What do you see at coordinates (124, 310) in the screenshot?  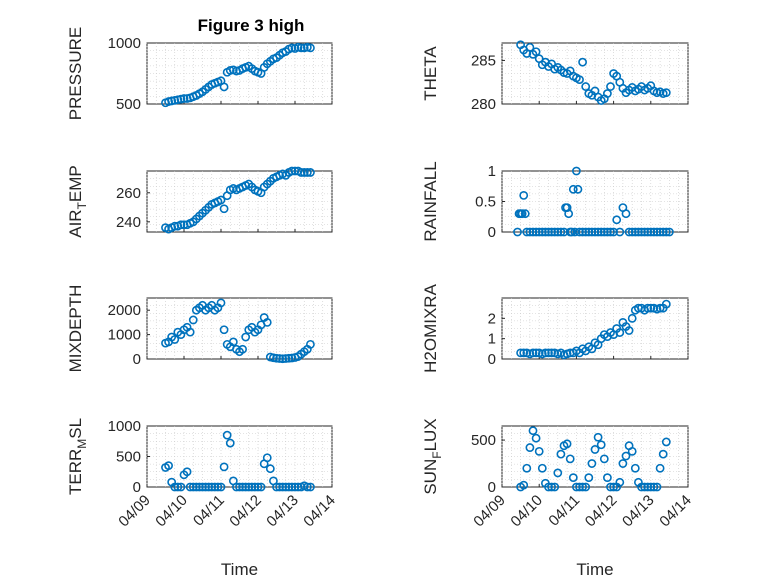 I see `y-tick-label: 2000` at bounding box center [124, 310].